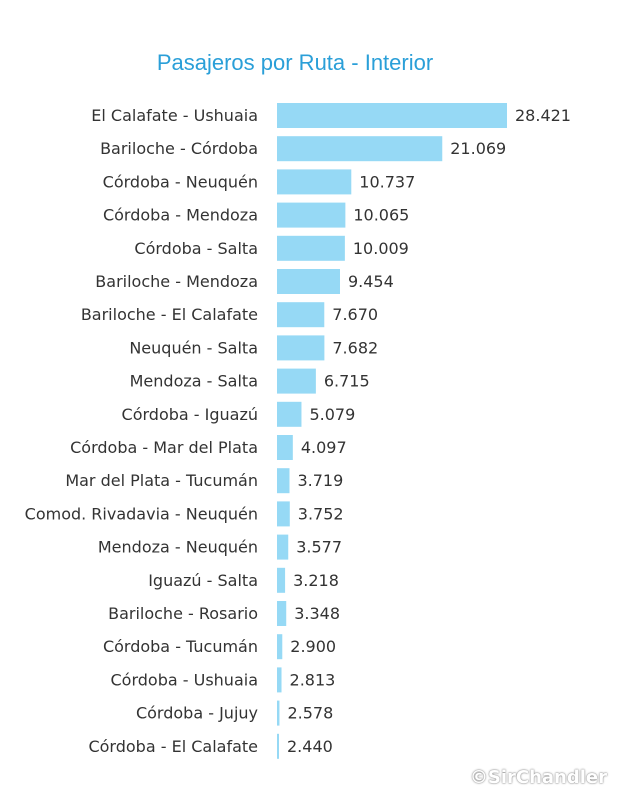 Image resolution: width=625 pixels, height=800 pixels. I want to click on value-label: 3.348, so click(317, 613).